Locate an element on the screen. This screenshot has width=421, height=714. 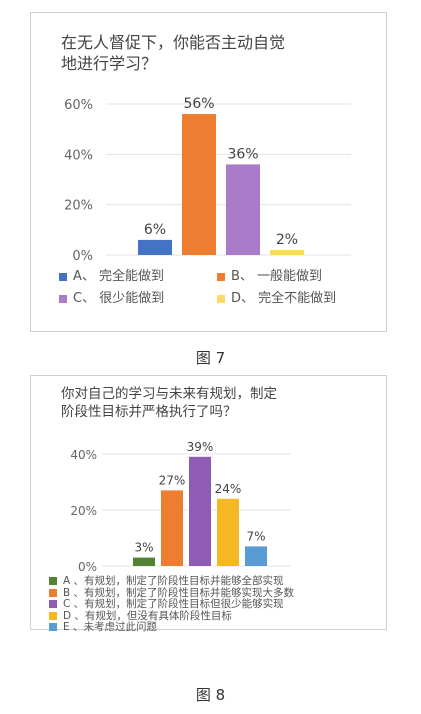
figure8-legend-item: E 、未考虑过此问题 is located at coordinates (214, 627).